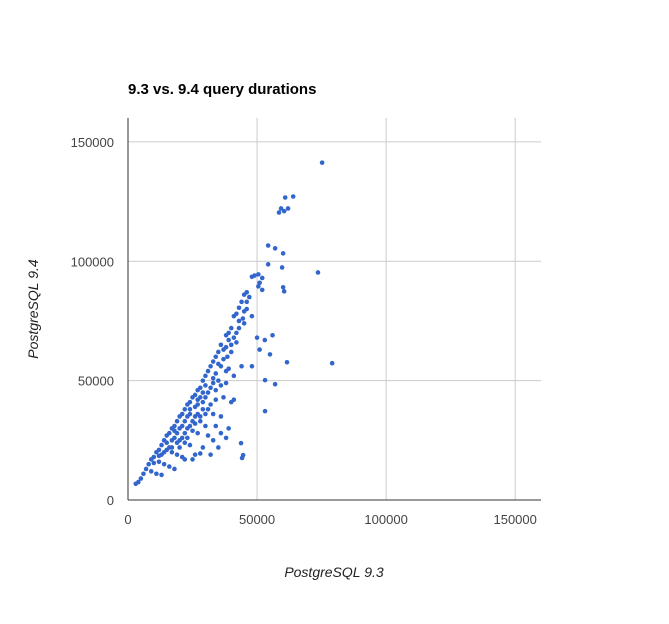 The width and height of the screenshot is (669, 624). What do you see at coordinates (96, 381) in the screenshot?
I see `y-tick-label: 50000` at bounding box center [96, 381].